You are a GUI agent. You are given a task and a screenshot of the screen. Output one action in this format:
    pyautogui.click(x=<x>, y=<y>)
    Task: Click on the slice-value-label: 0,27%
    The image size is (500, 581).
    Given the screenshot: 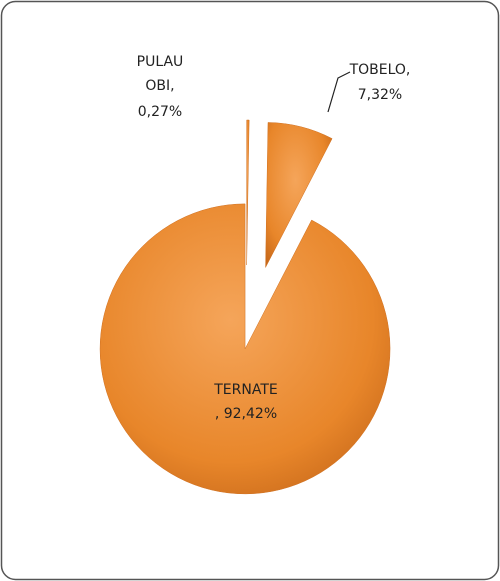 What is the action you would take?
    pyautogui.click(x=160, y=112)
    